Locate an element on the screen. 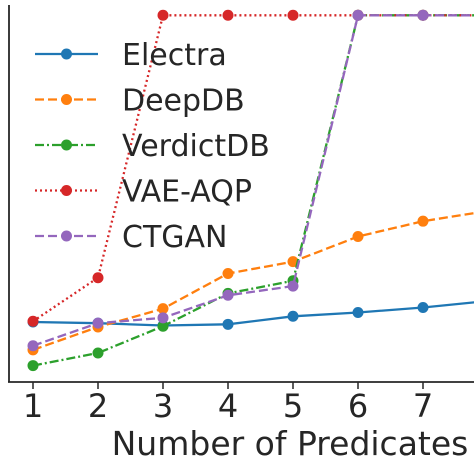 This screenshot has width=474, height=474. x-axis-title: Number of Predicates is located at coordinates (290, 443).